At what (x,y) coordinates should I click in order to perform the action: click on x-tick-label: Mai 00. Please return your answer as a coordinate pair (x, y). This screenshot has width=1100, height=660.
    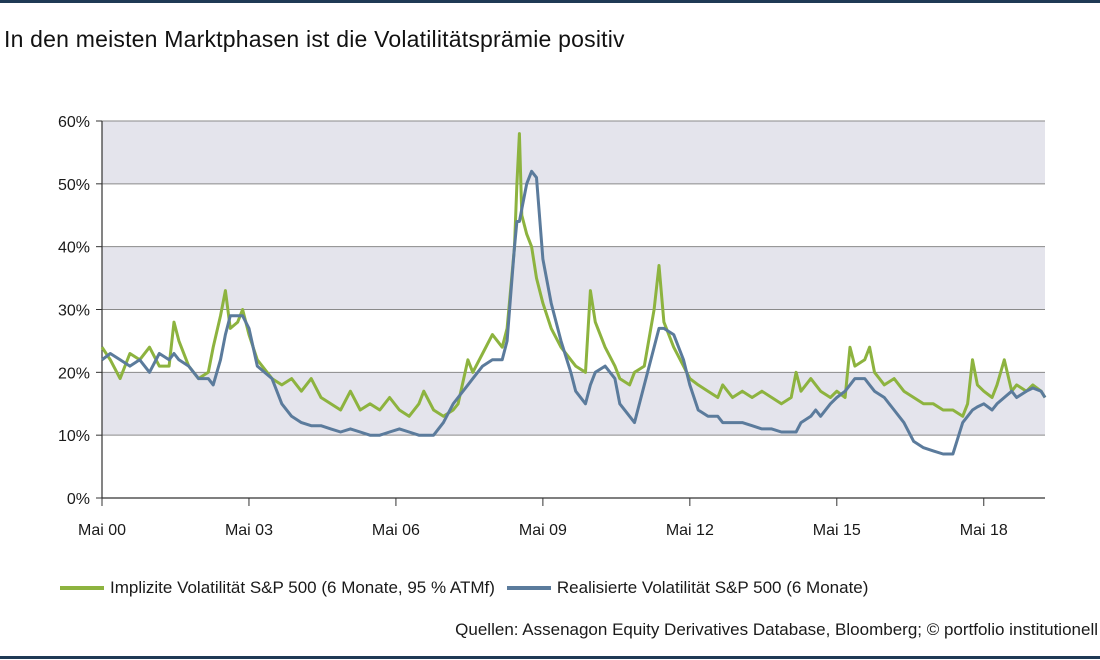
    Looking at the image, I should click on (102, 530).